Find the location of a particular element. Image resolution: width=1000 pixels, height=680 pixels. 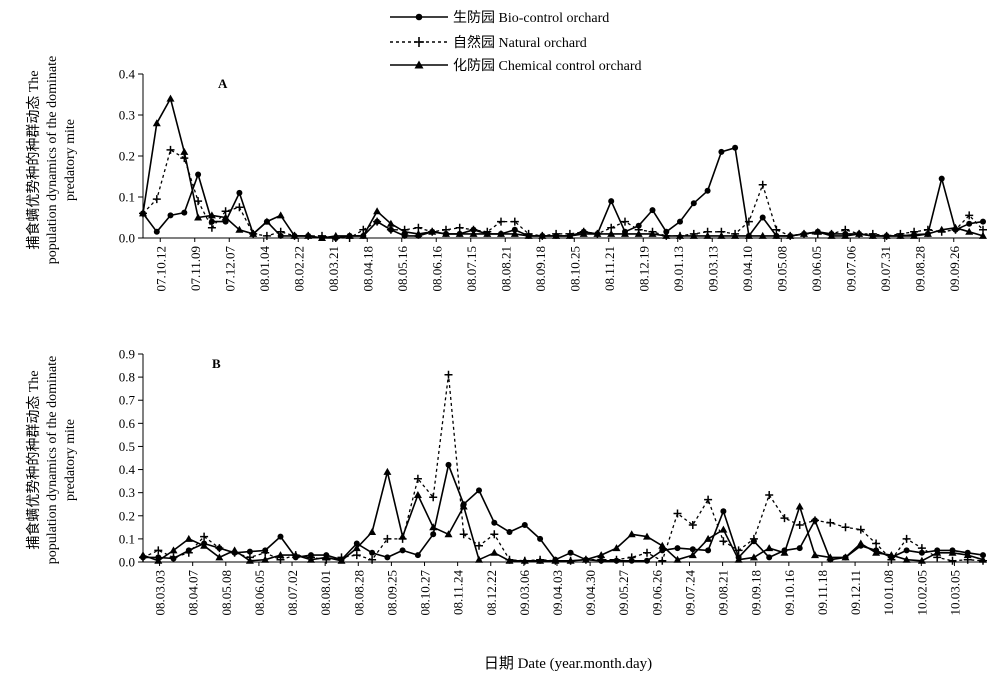

panel-a-x-tick-label: 07.11.09 is located at coordinates (195, 268).